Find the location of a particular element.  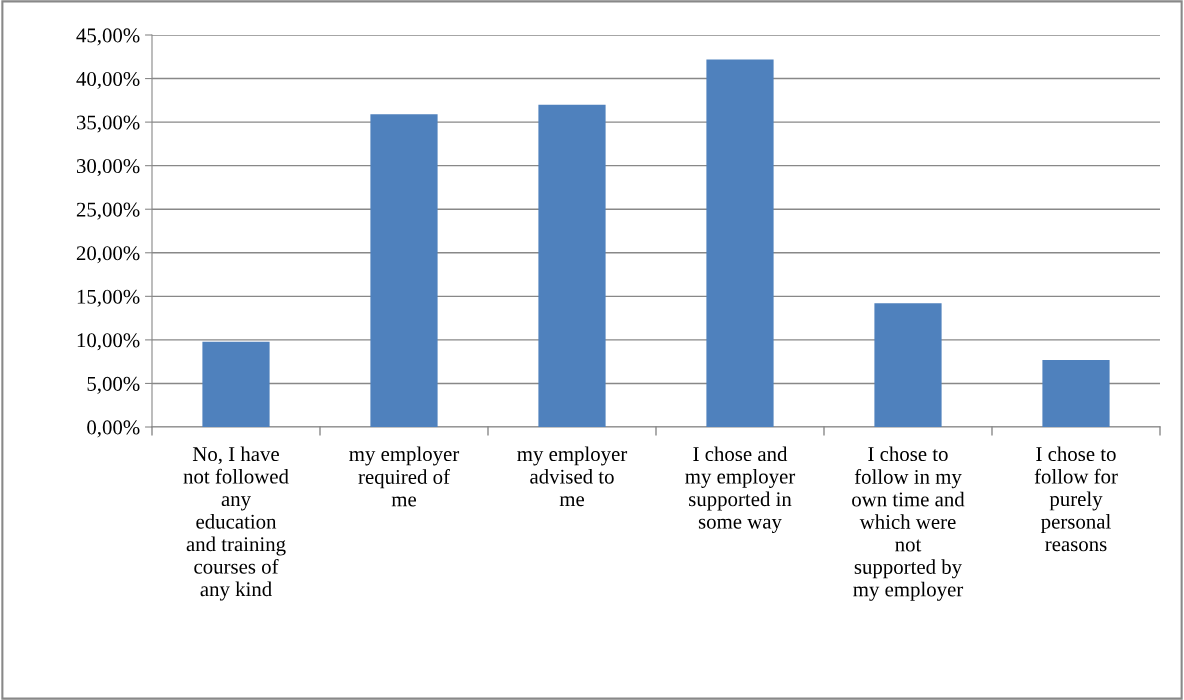

x-tick-label: my employer required of me is located at coordinates (404, 476).